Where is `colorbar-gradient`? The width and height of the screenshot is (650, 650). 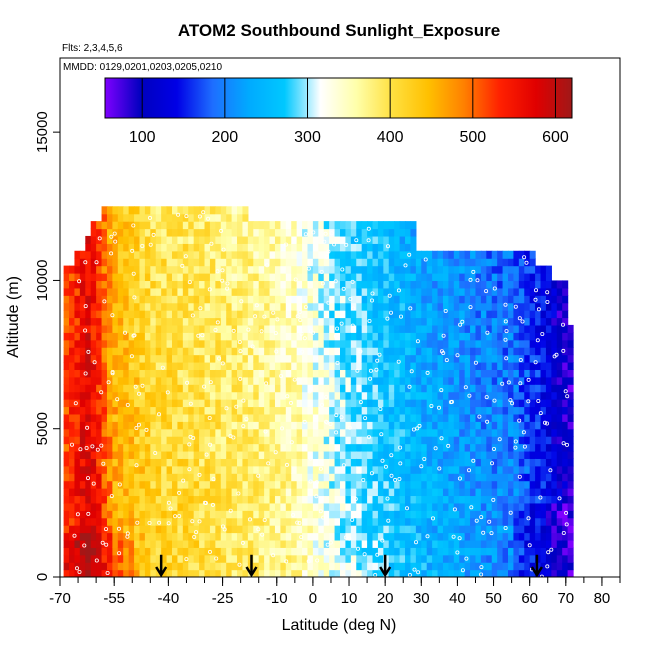
colorbar-gradient is located at coordinates (338, 98).